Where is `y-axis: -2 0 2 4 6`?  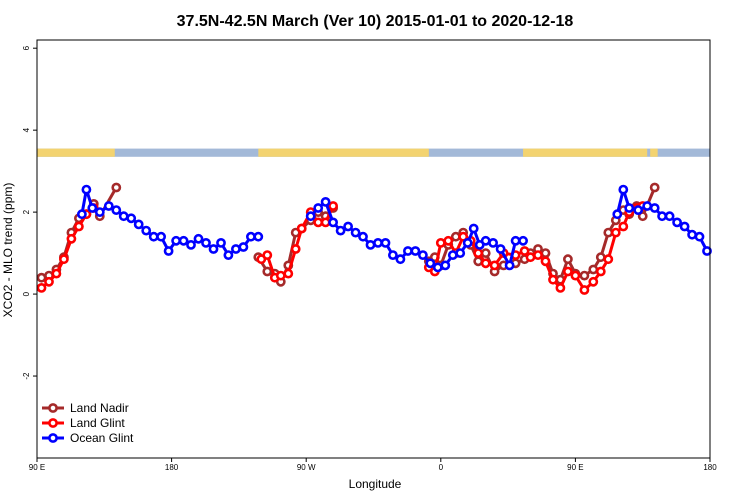
y-axis: -2 0 2 4 6 is located at coordinates (29, 212).